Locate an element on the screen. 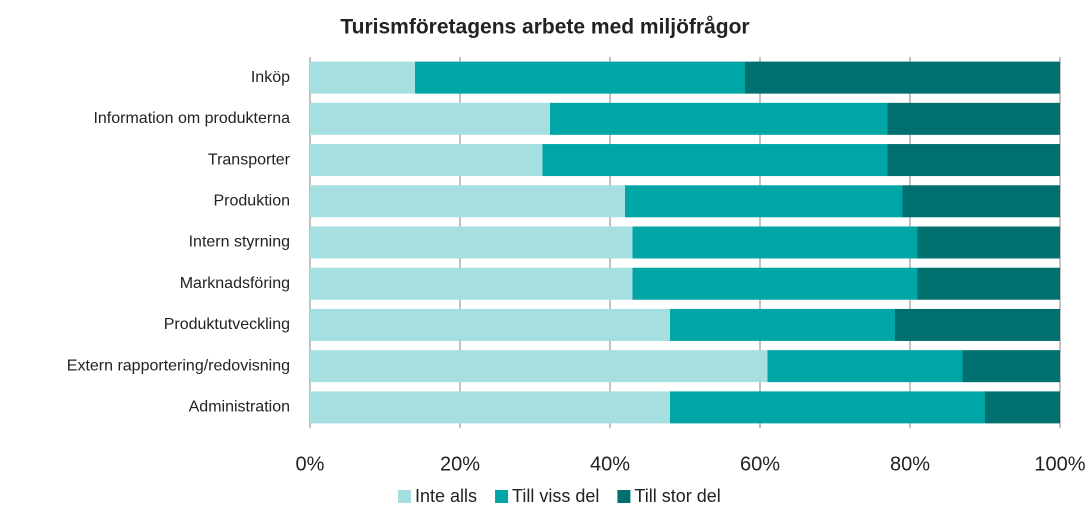  y-tick-label: Inköp is located at coordinates (270, 77).